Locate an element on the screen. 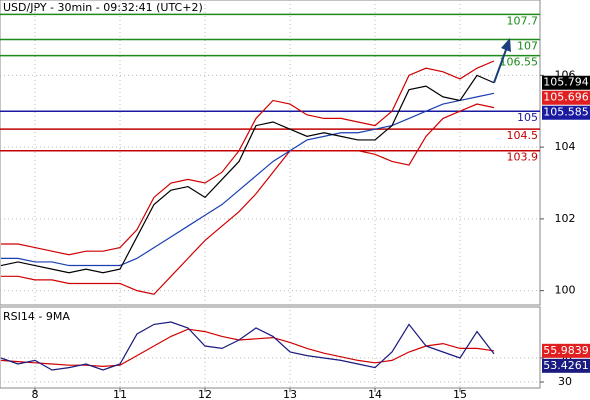  price-tag-label: 53.4261 is located at coordinates (566, 365).